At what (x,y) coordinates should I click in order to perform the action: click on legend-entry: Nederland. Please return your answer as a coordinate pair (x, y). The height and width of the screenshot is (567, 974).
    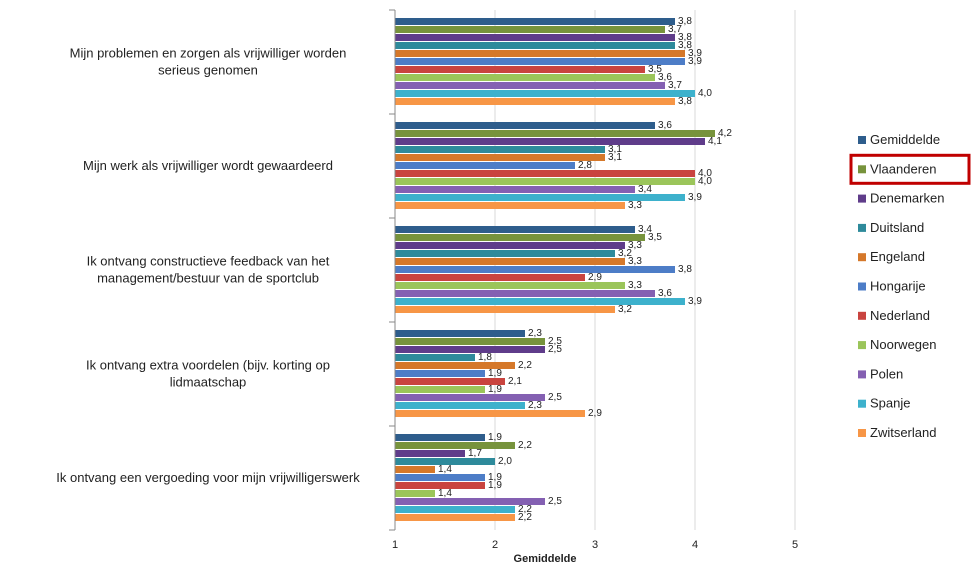
    Looking at the image, I should click on (900, 315).